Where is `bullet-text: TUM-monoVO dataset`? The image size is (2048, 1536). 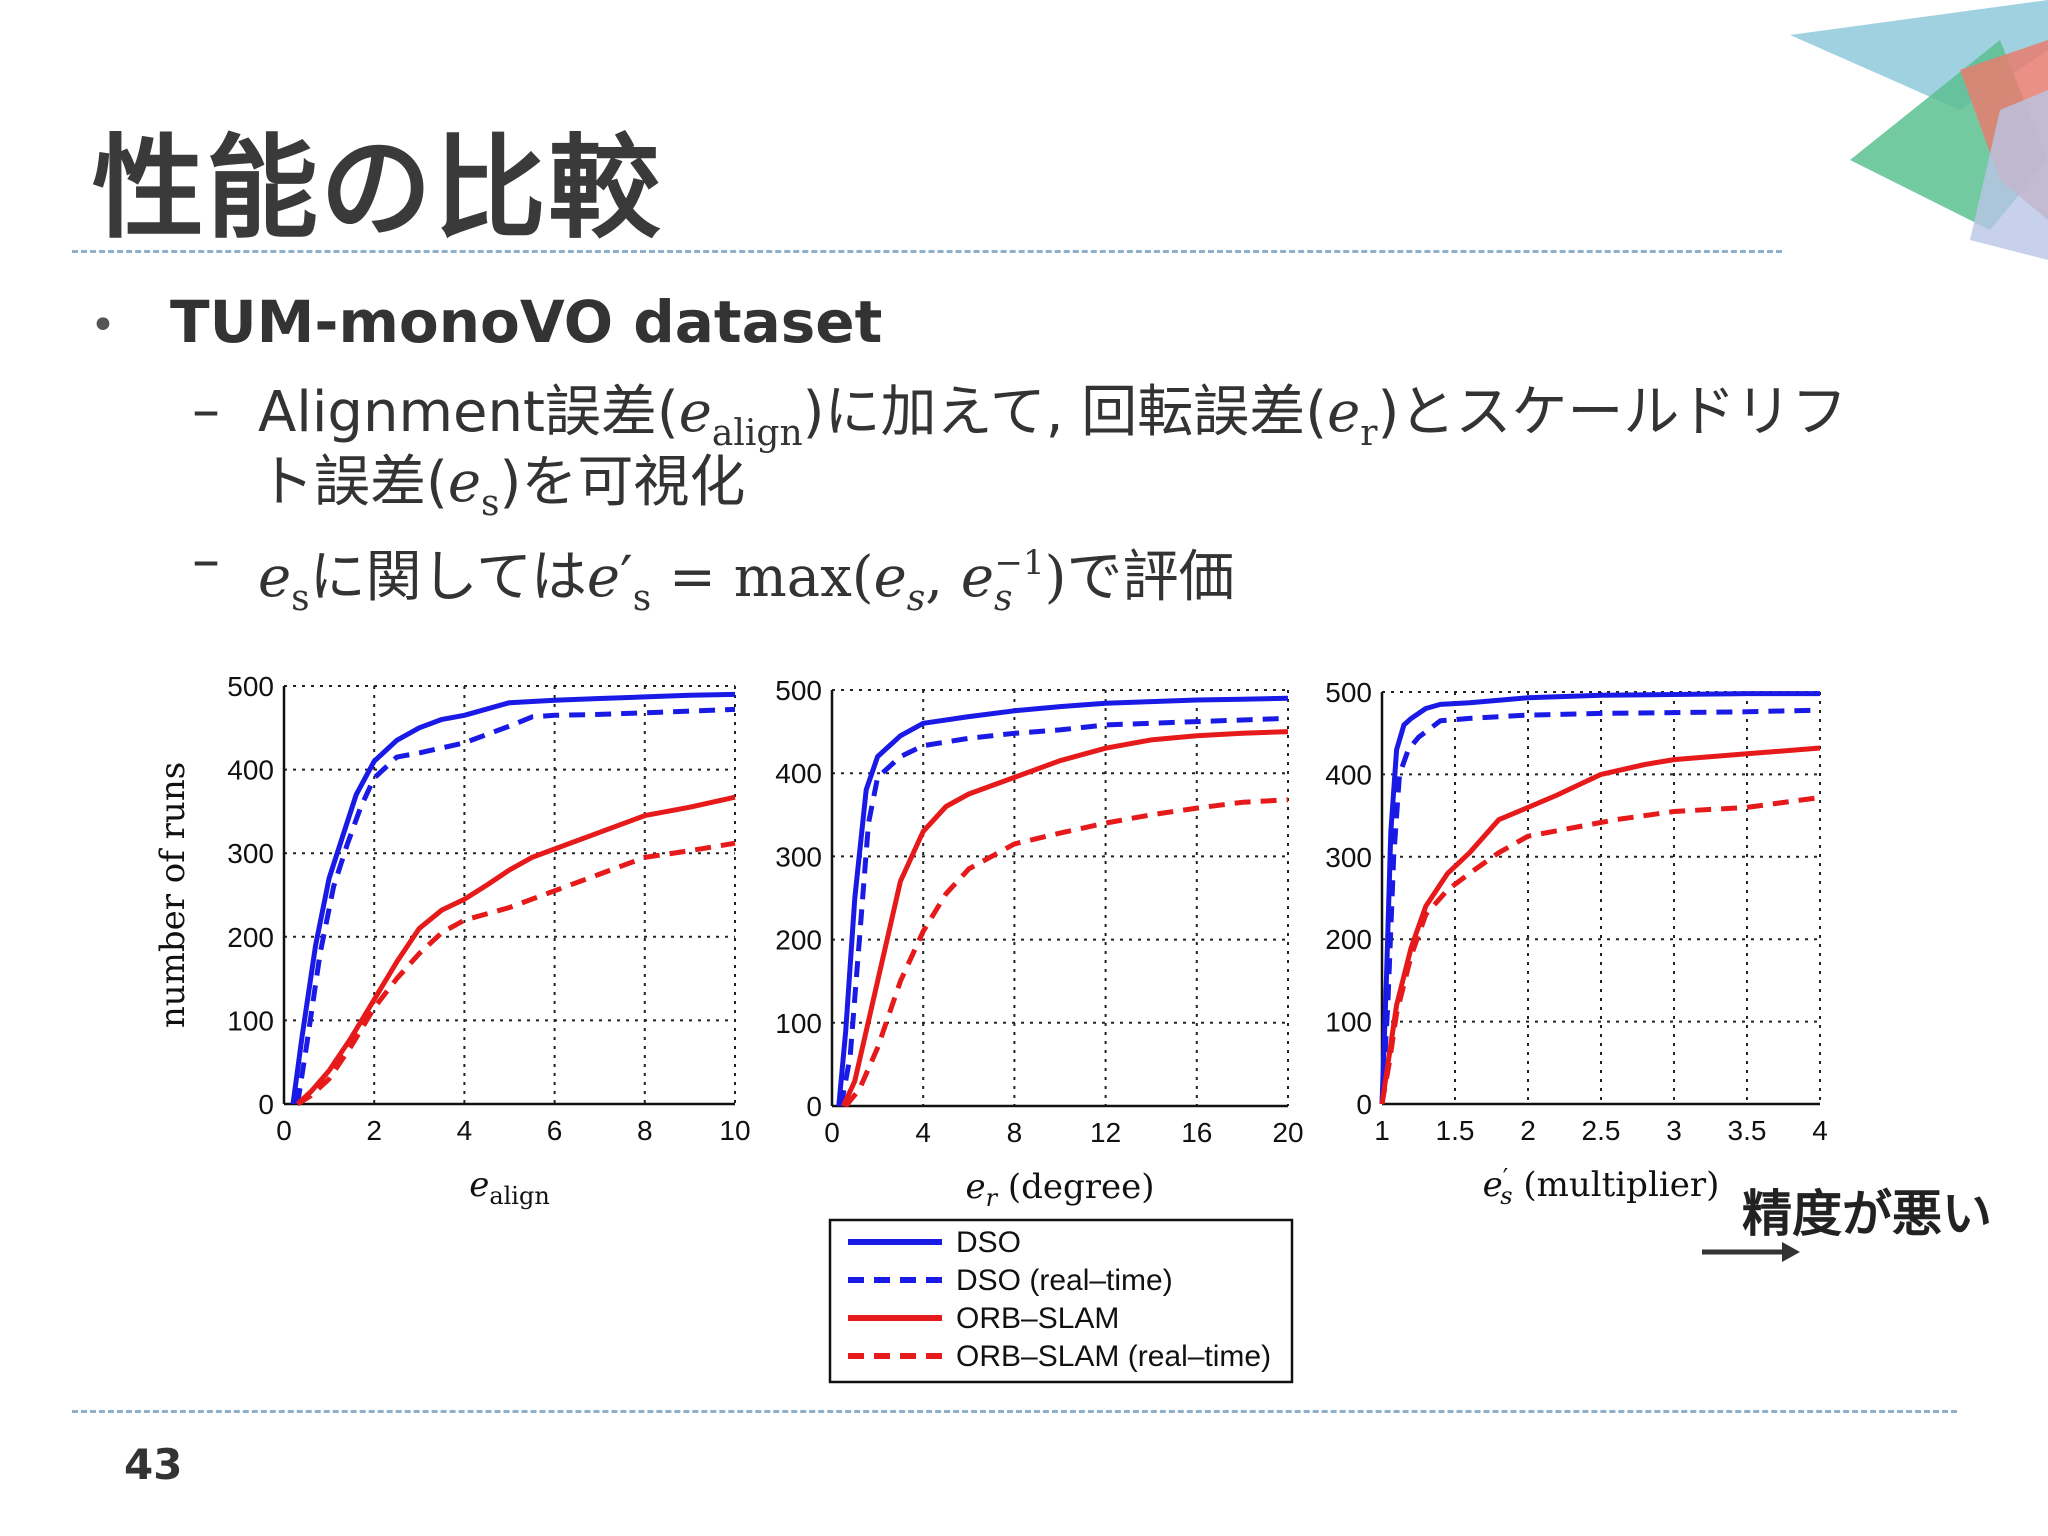 bullet-text: TUM-monoVO dataset is located at coordinates (526, 322).